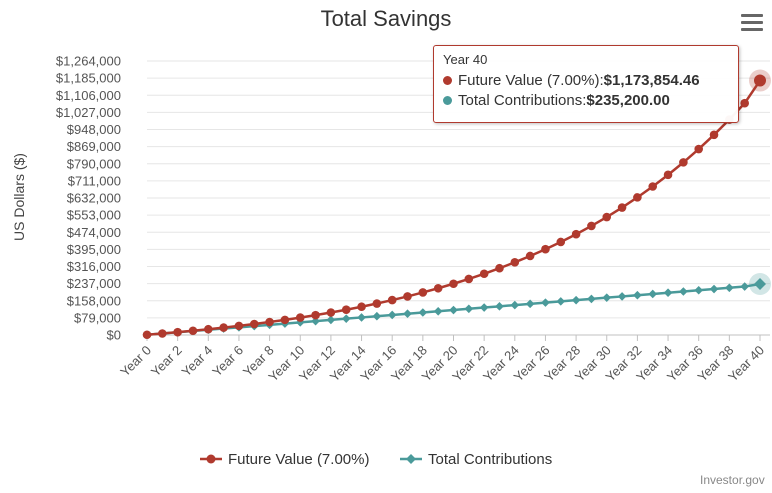 Image resolution: width=772 pixels, height=493 pixels. Describe the element at coordinates (522, 100) in the screenshot. I see `tooltip-label: Total Contributions:` at that location.